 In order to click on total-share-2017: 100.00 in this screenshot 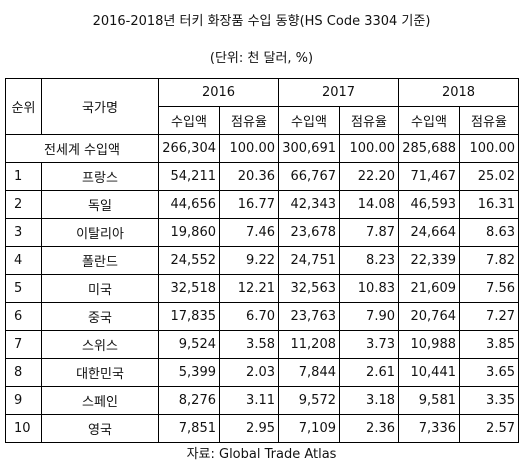, I will do `click(369, 148)`.